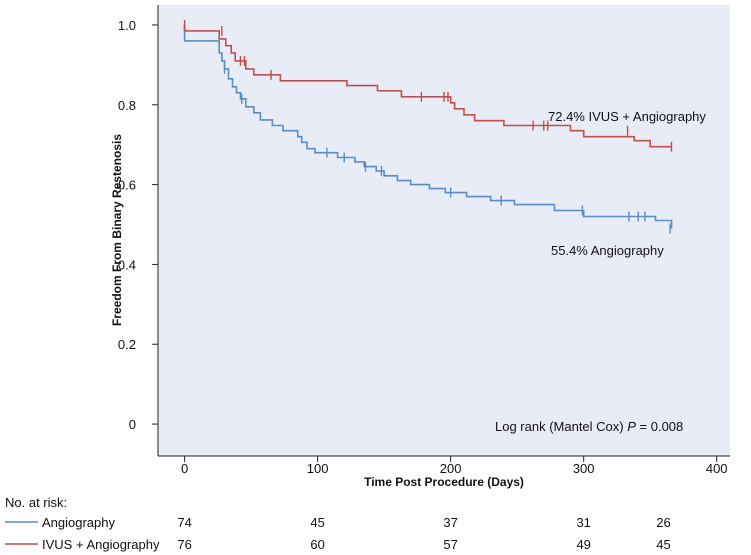 Image resolution: width=751 pixels, height=555 pixels. Describe the element at coordinates (444, 482) in the screenshot. I see `x-axis-title: Time Post Procedure (Days)` at that location.